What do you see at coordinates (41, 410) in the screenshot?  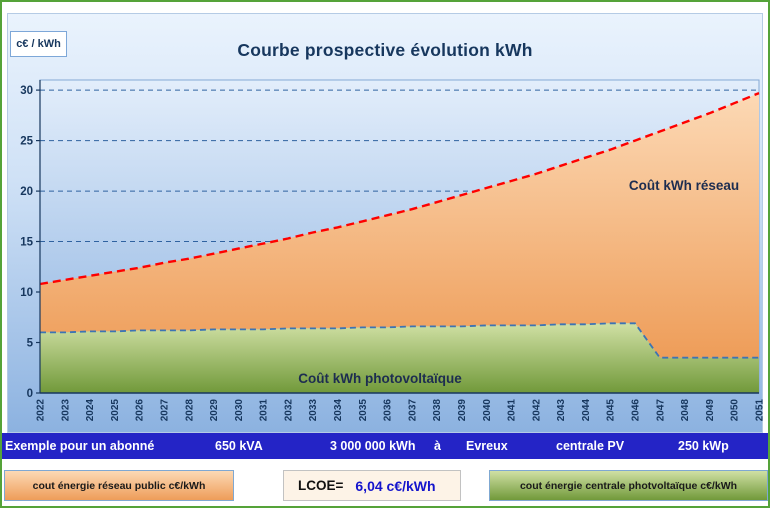 I see `x-tick-label: 2022` at bounding box center [41, 410].